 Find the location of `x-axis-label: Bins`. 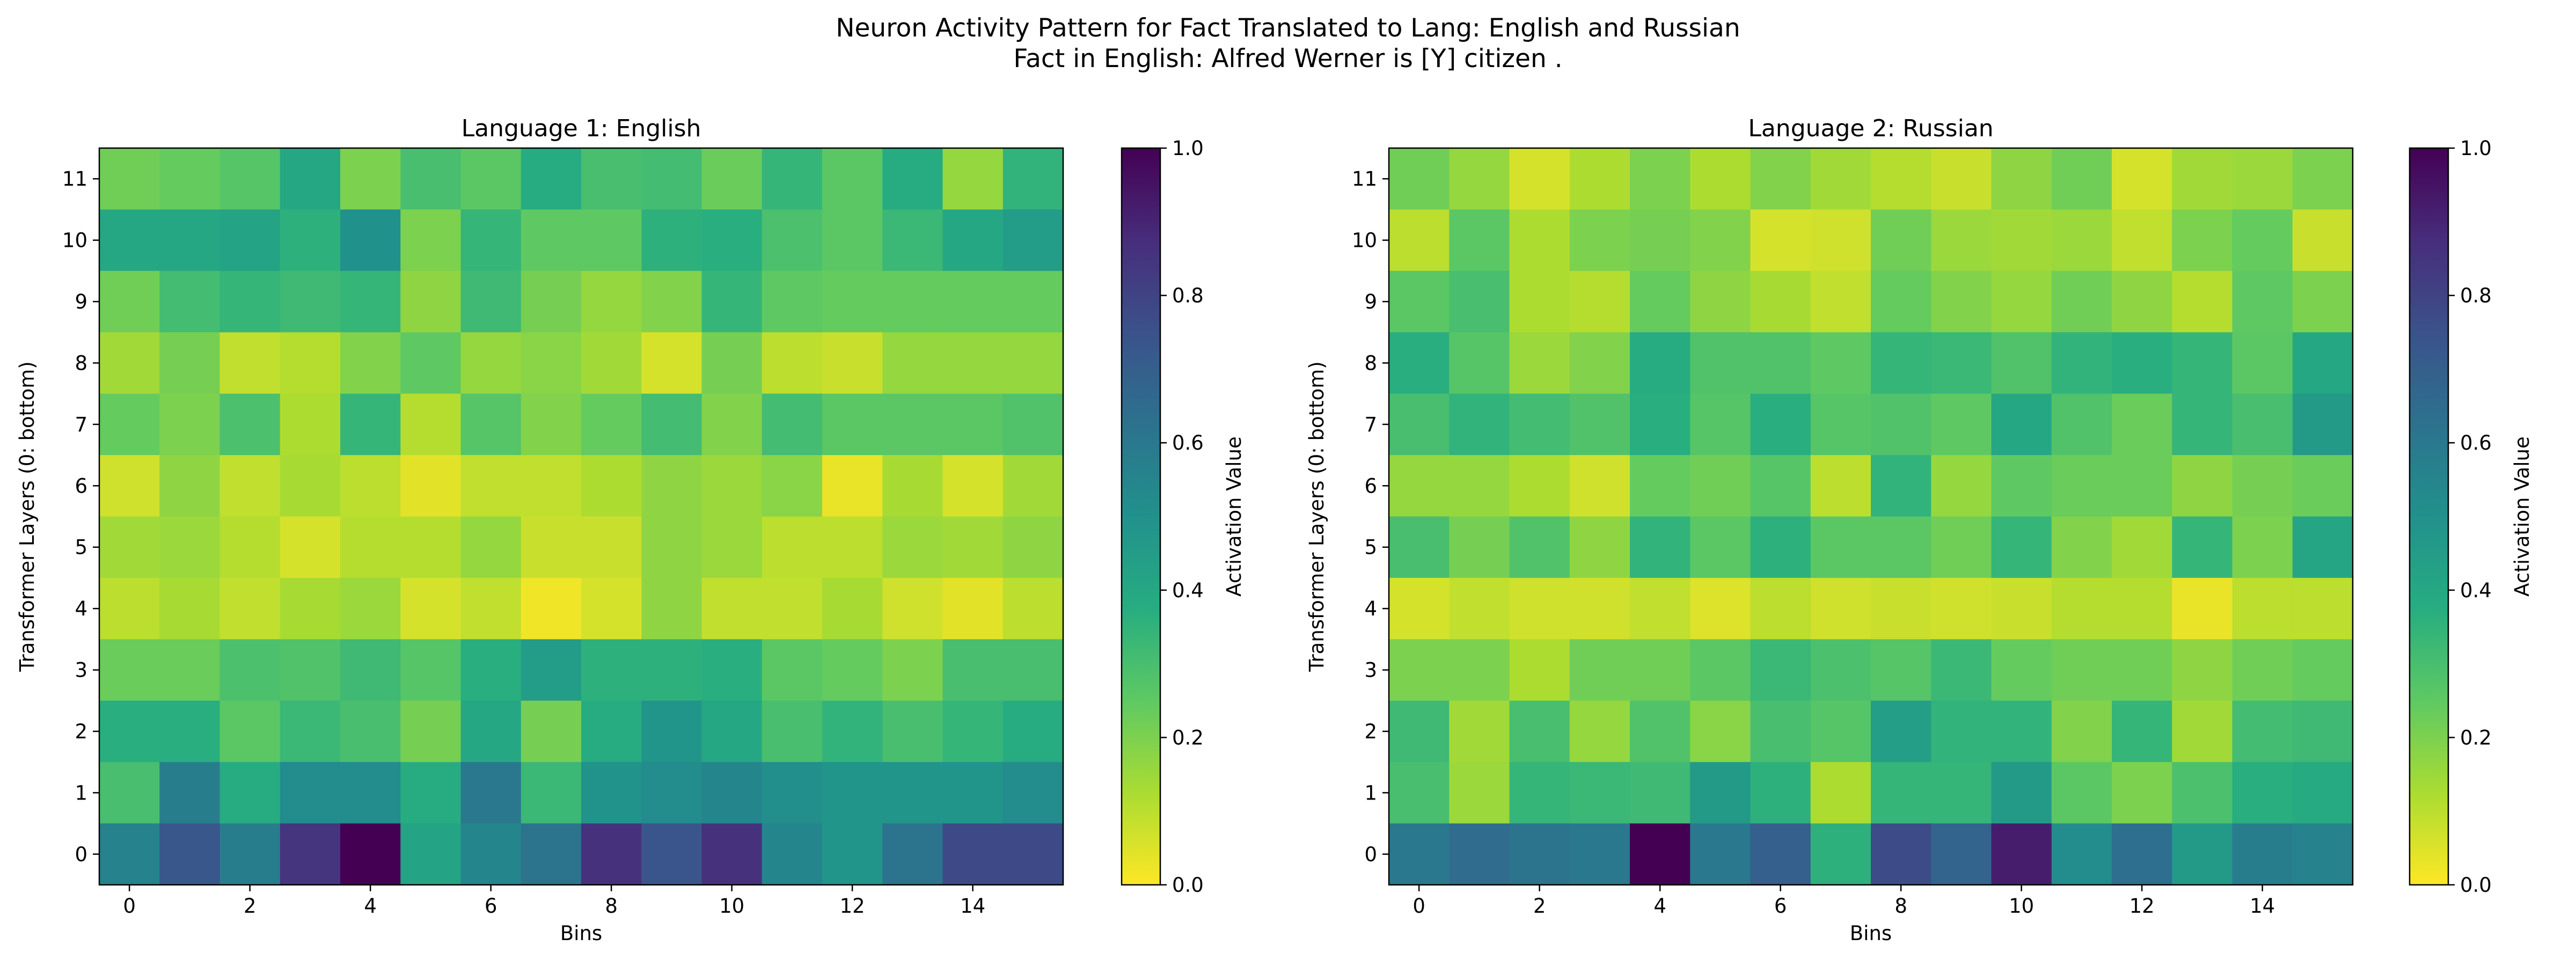

x-axis-label: Bins is located at coordinates (581, 933).